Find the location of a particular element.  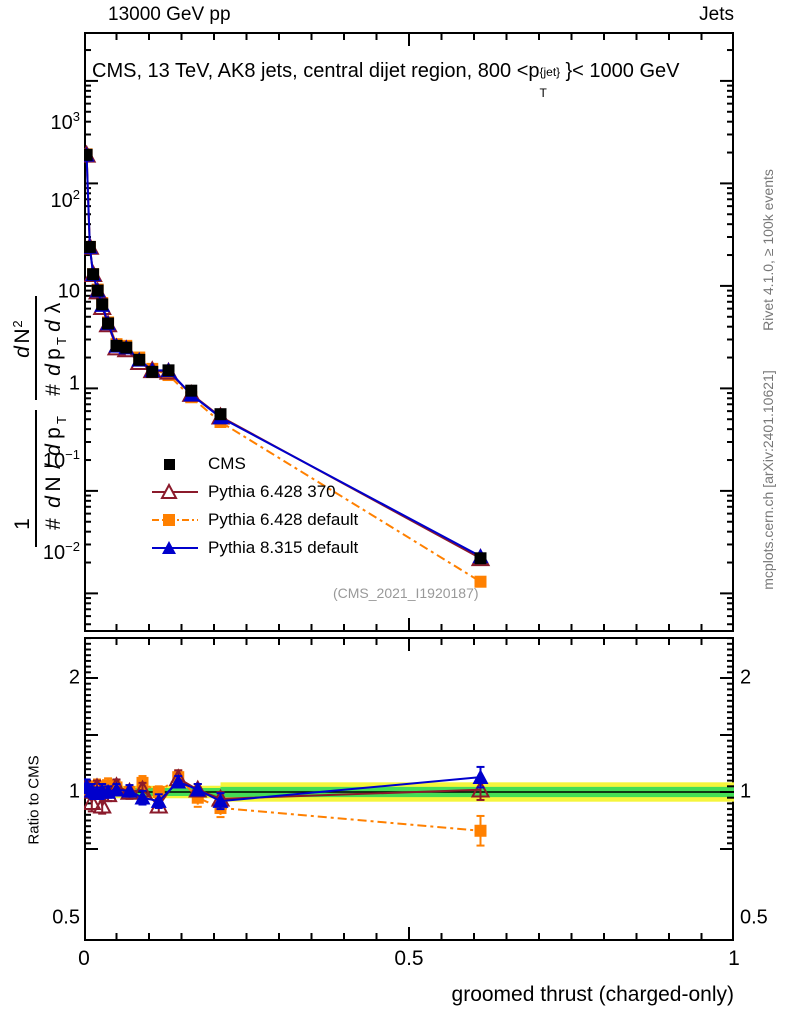

header-left-label: 13000 GeV pp is located at coordinates (169, 14).